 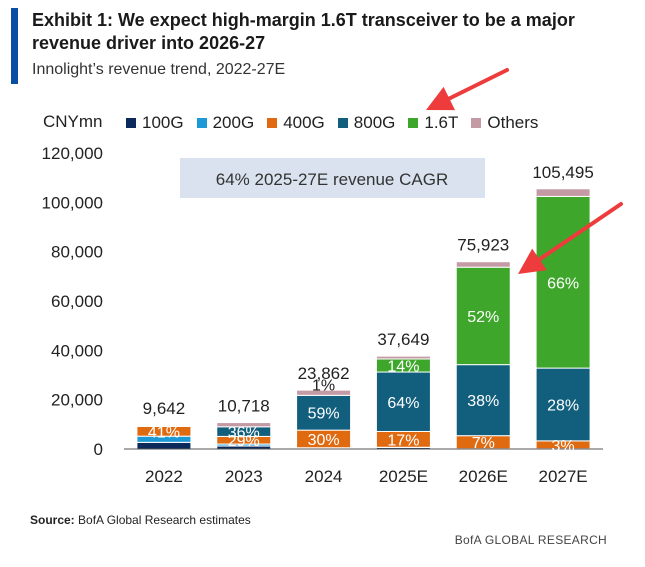 What do you see at coordinates (52, 520) in the screenshot?
I see `source-label: Source:` at bounding box center [52, 520].